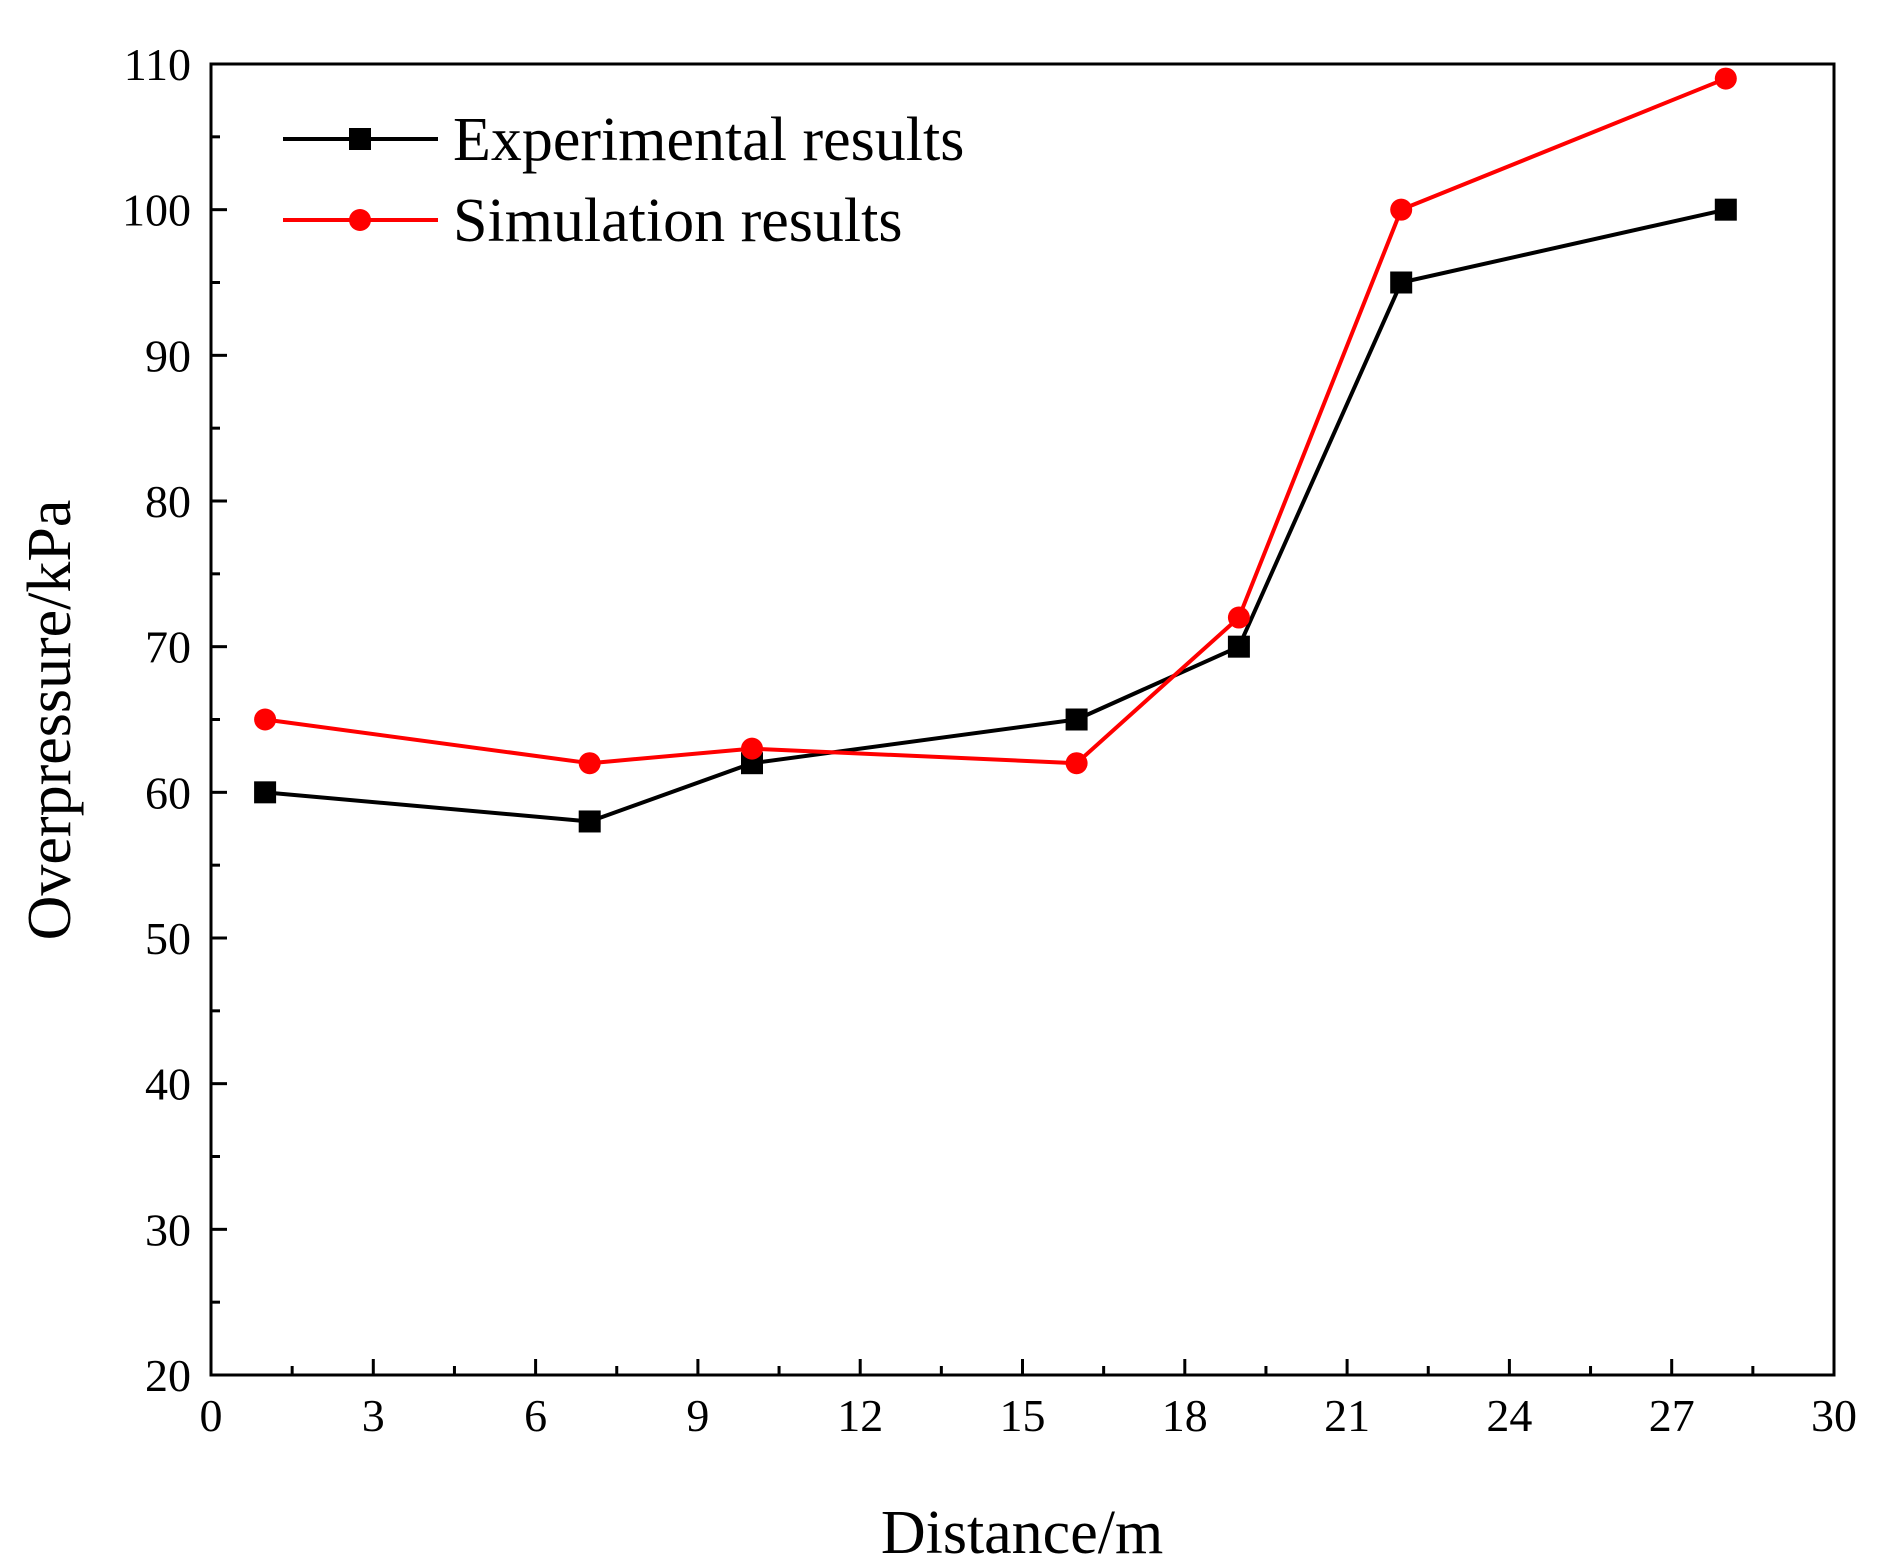 This screenshot has height=1567, width=1878. I want to click on y-tick-label: 80, so click(168, 501).